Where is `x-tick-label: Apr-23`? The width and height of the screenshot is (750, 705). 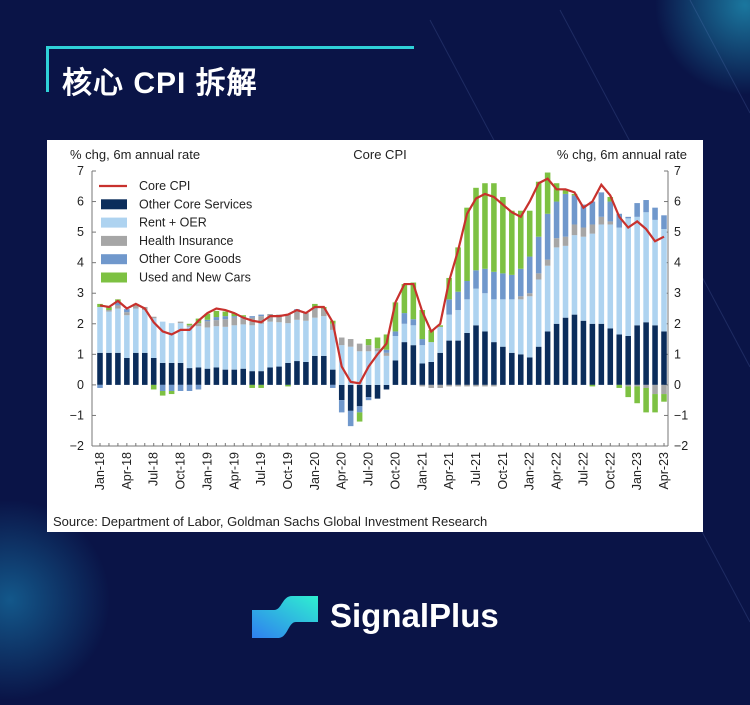
x-tick-label: Apr-23 is located at coordinates (664, 471).